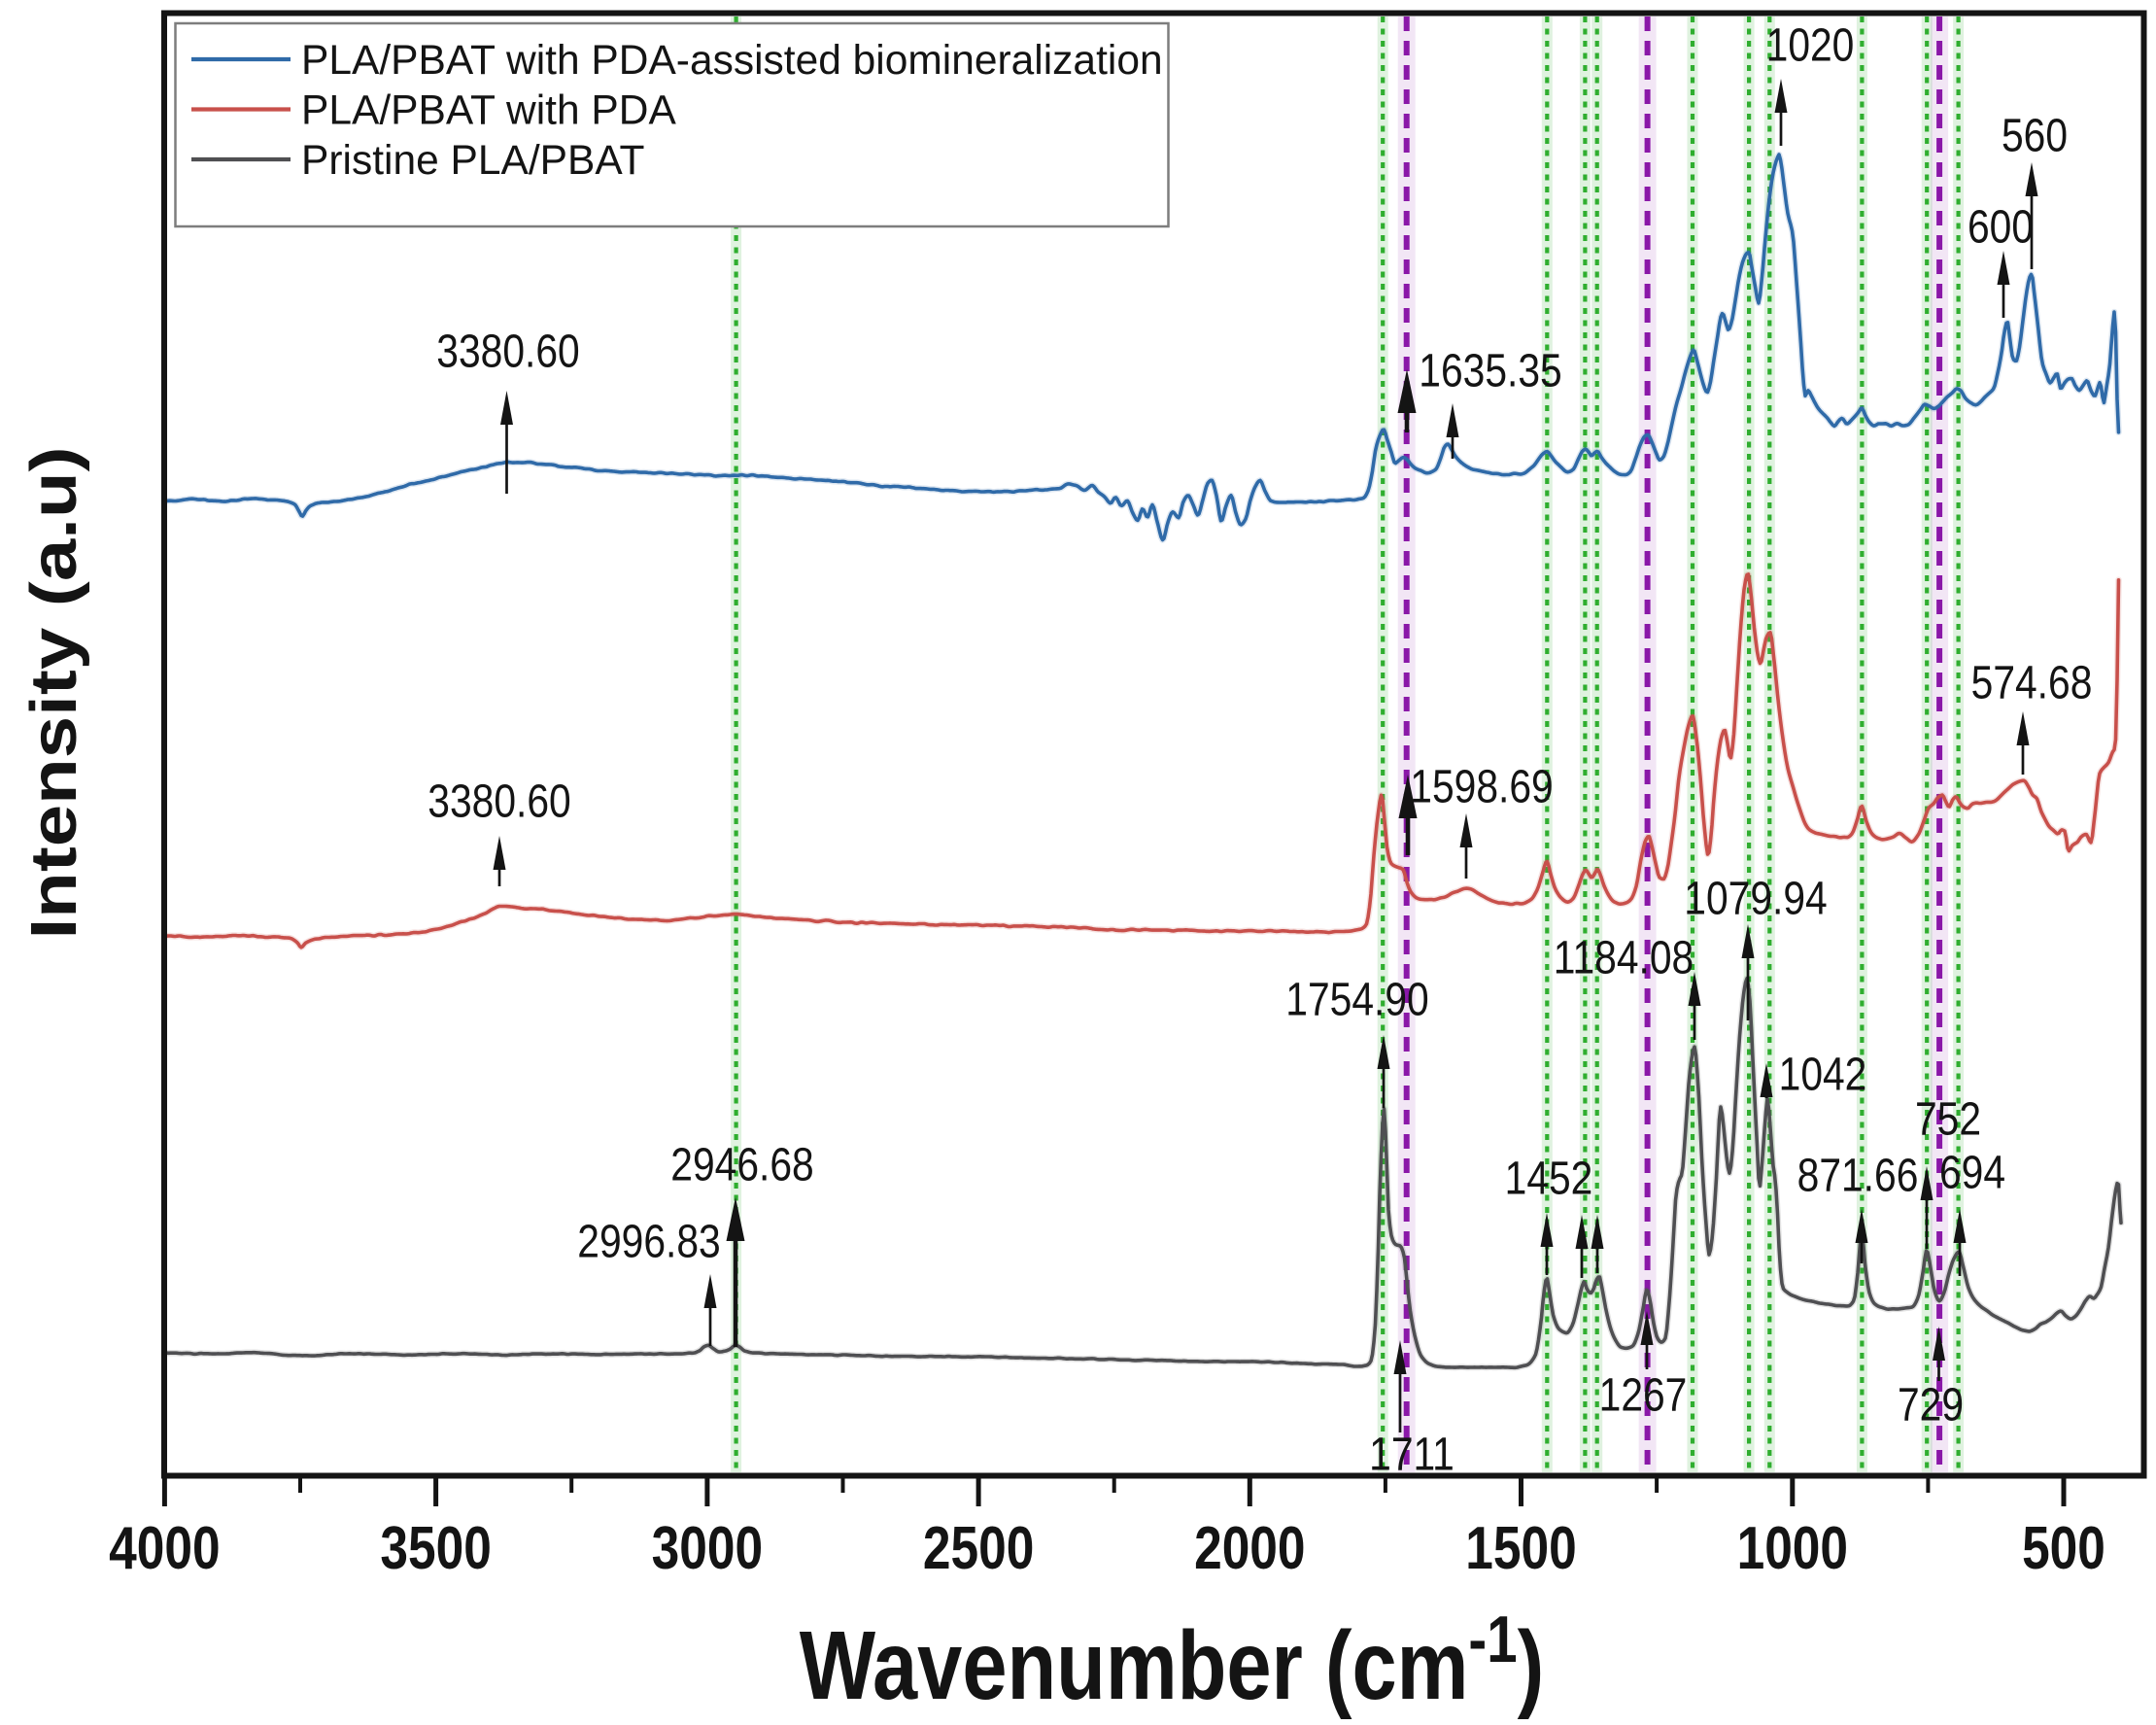  Describe the element at coordinates (435, 1549) in the screenshot. I see `svg-text: 3500` at that location.